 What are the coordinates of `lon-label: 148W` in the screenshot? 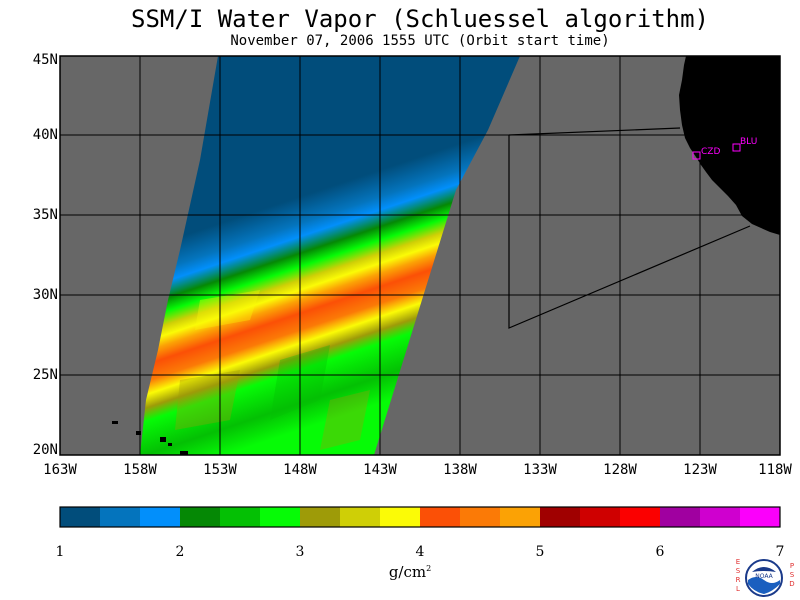 It's located at (300, 470).